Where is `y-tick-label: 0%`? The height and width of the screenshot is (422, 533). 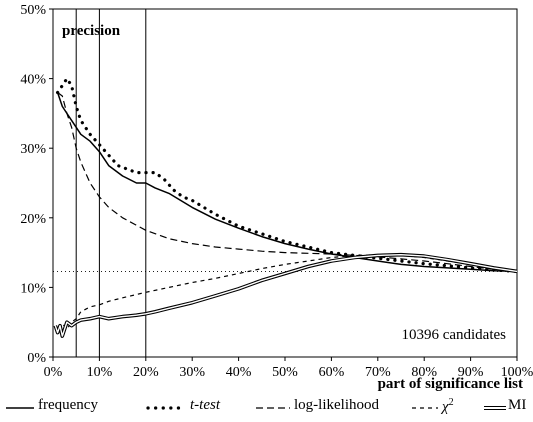 y-tick-label: 0% is located at coordinates (36, 358).